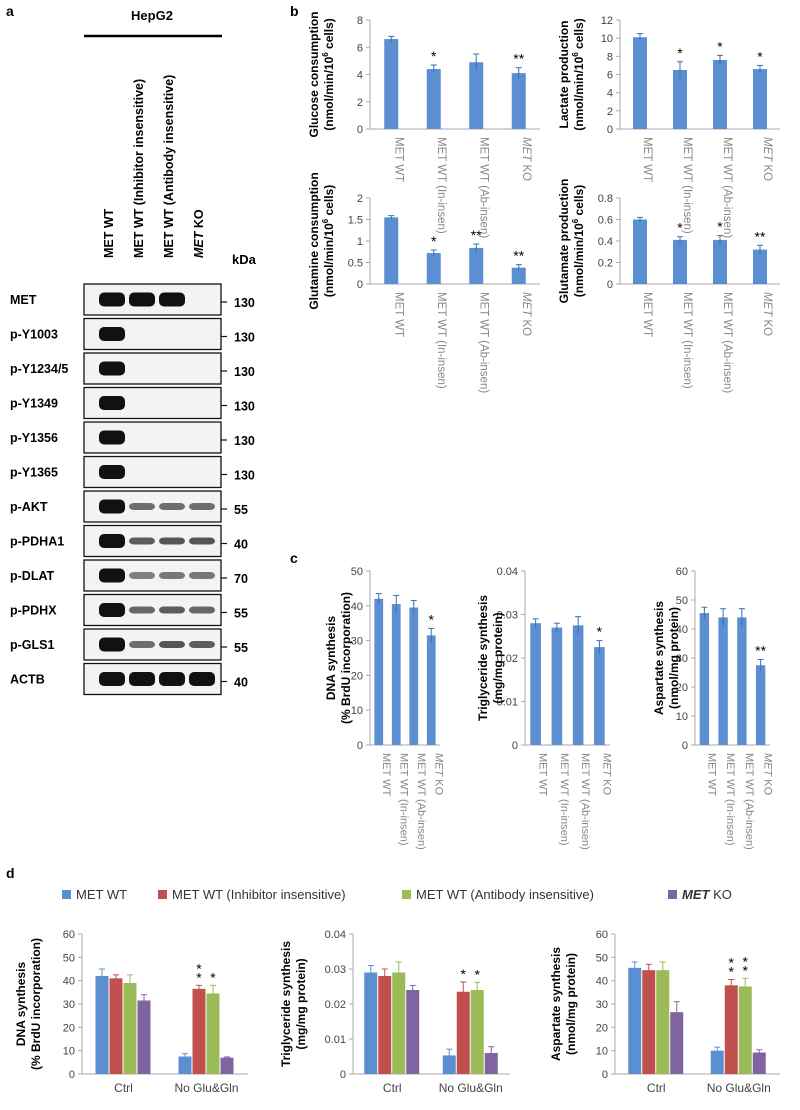 This screenshot has height=1110, width=800. Describe the element at coordinates (32, 576) in the screenshot. I see `blot-row-label: p-DLAT` at that location.